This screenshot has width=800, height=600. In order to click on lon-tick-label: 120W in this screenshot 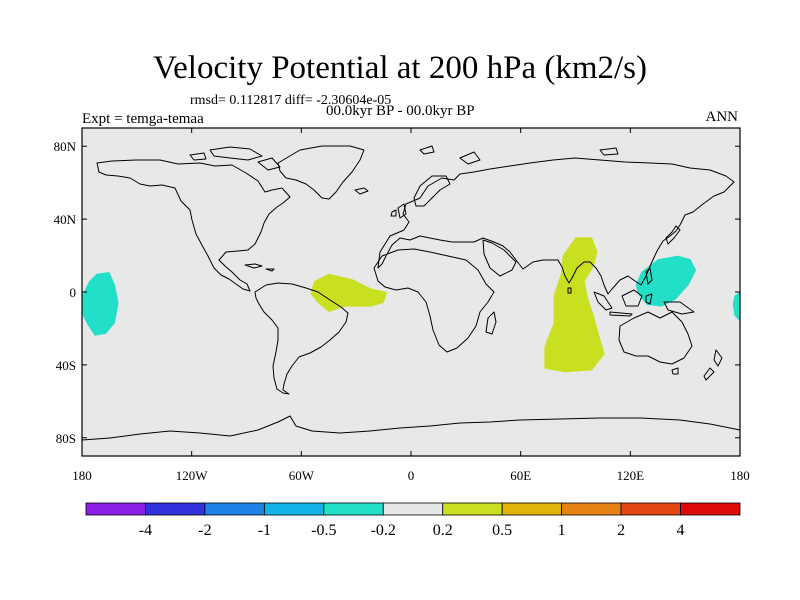, I will do `click(192, 475)`.